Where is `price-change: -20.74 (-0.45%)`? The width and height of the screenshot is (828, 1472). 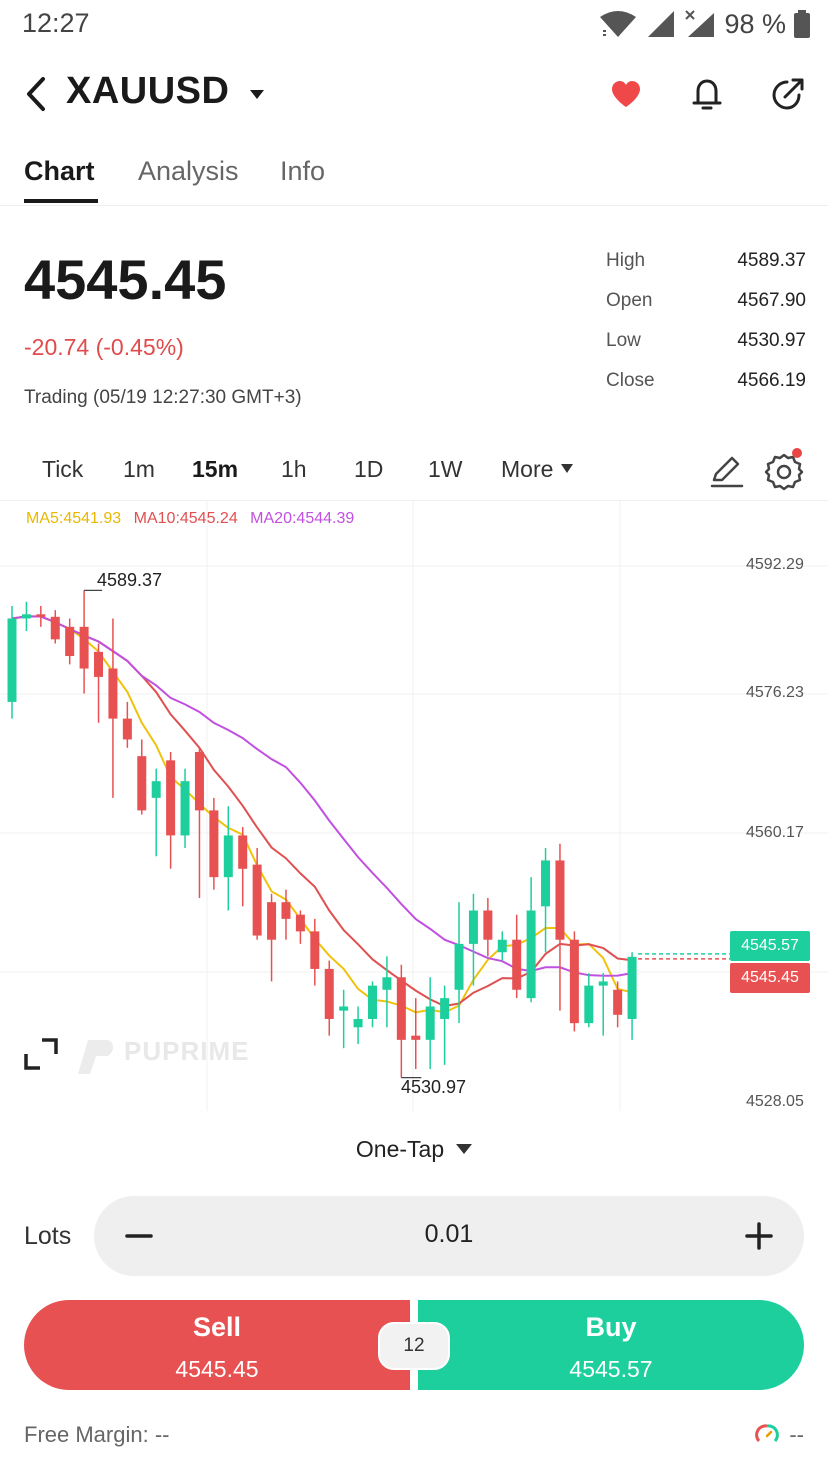 price-change: -20.74 (-0.45%) is located at coordinates (104, 347).